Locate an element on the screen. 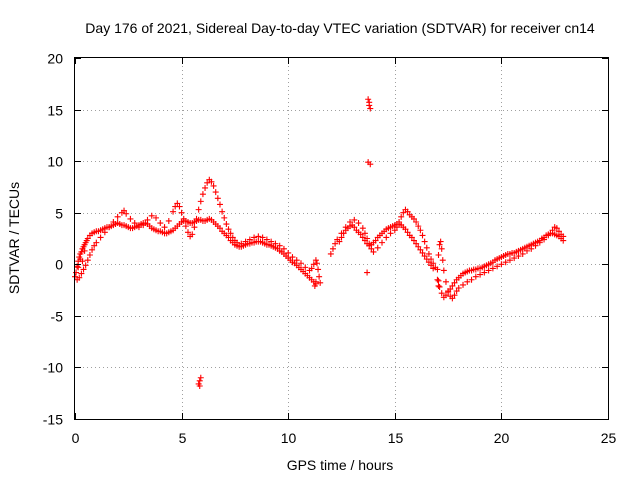 The width and height of the screenshot is (640, 480). x-tick-label: 0 is located at coordinates (76, 438).